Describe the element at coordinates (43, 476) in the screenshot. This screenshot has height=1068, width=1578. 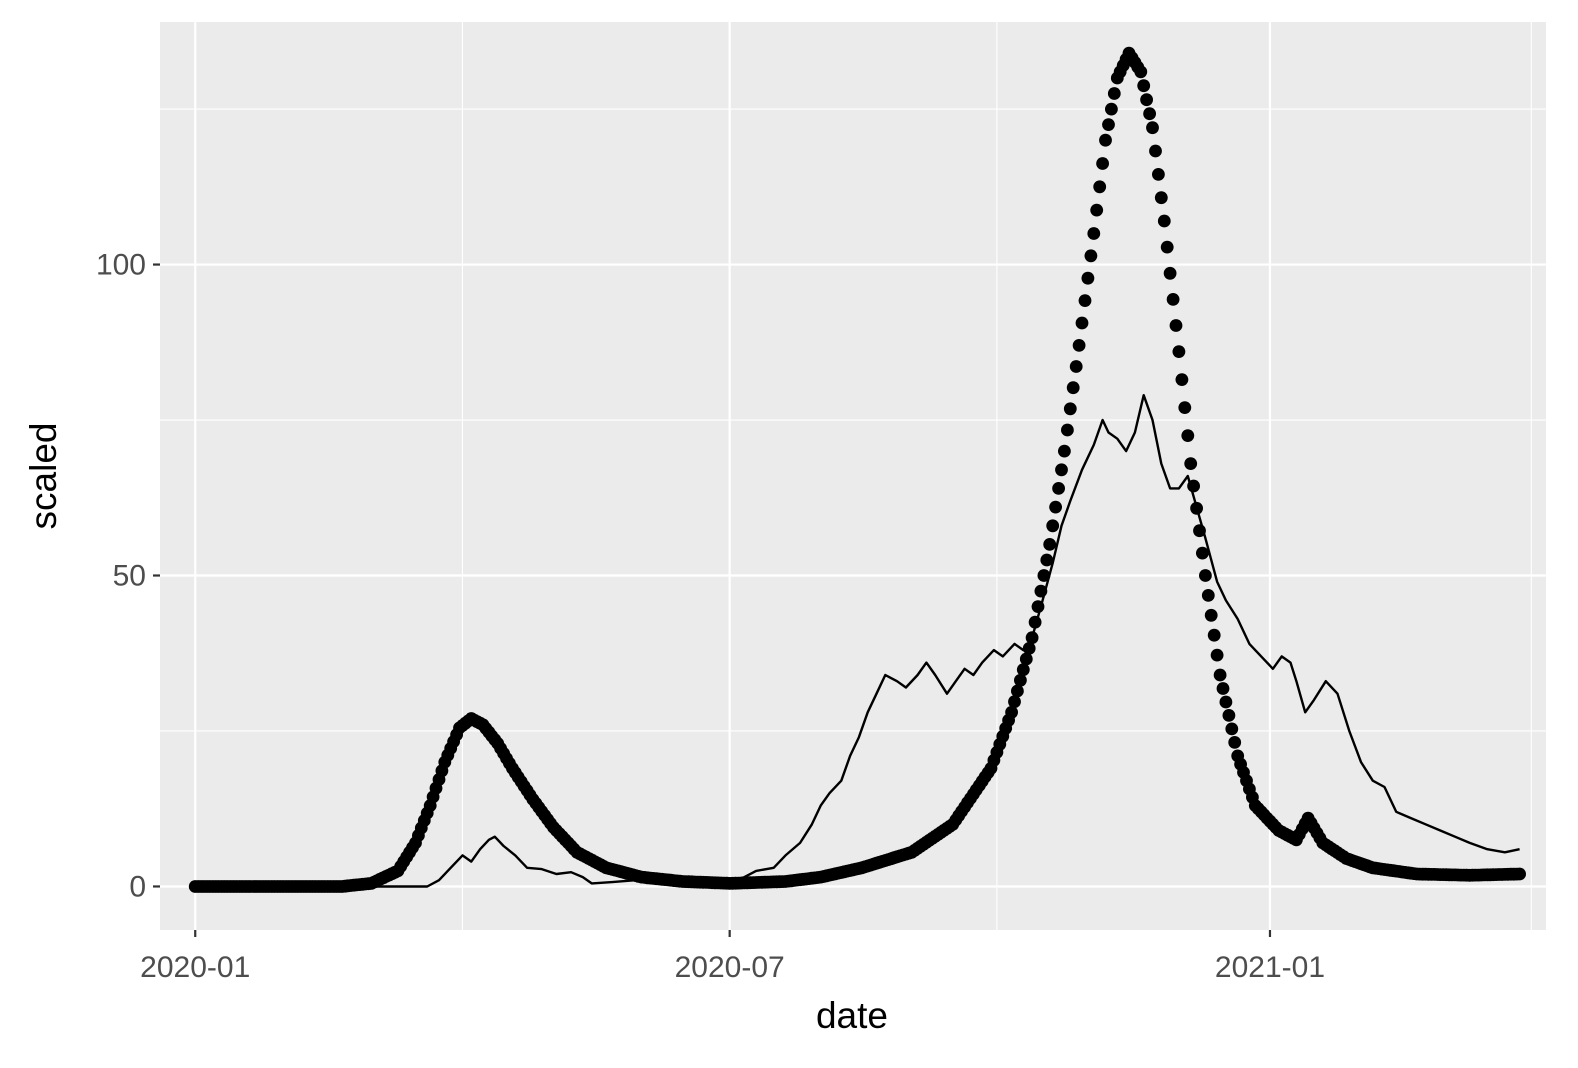
I see `y-axis-title: scaled` at that location.